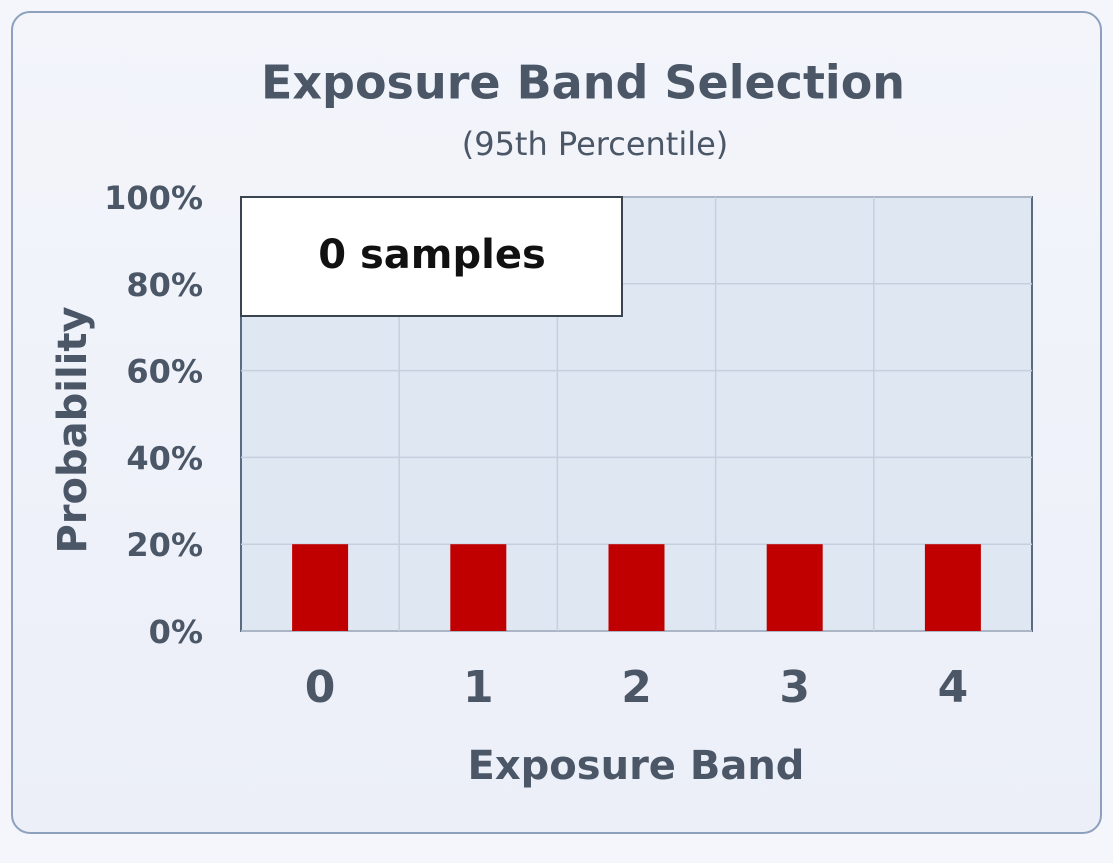 The width and height of the screenshot is (1113, 863). Describe the element at coordinates (478, 687) in the screenshot. I see `x-tick-label: 1` at that location.